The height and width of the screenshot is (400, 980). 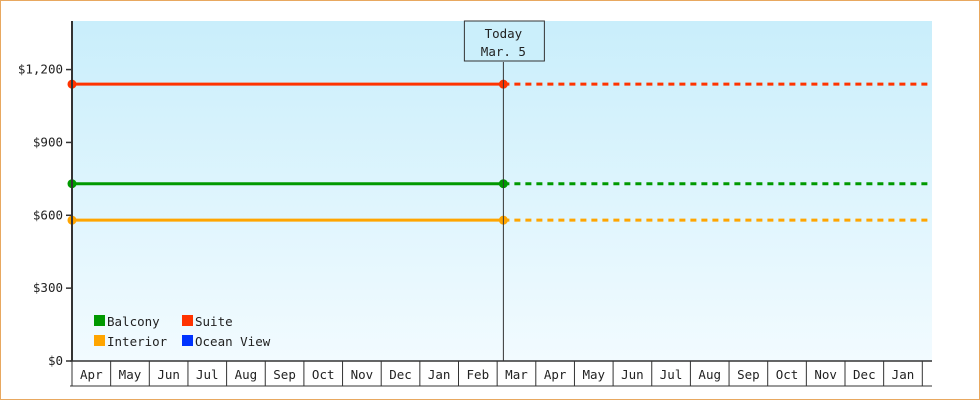 What do you see at coordinates (503, 51) in the screenshot?
I see `today-date: Mar. 5` at bounding box center [503, 51].